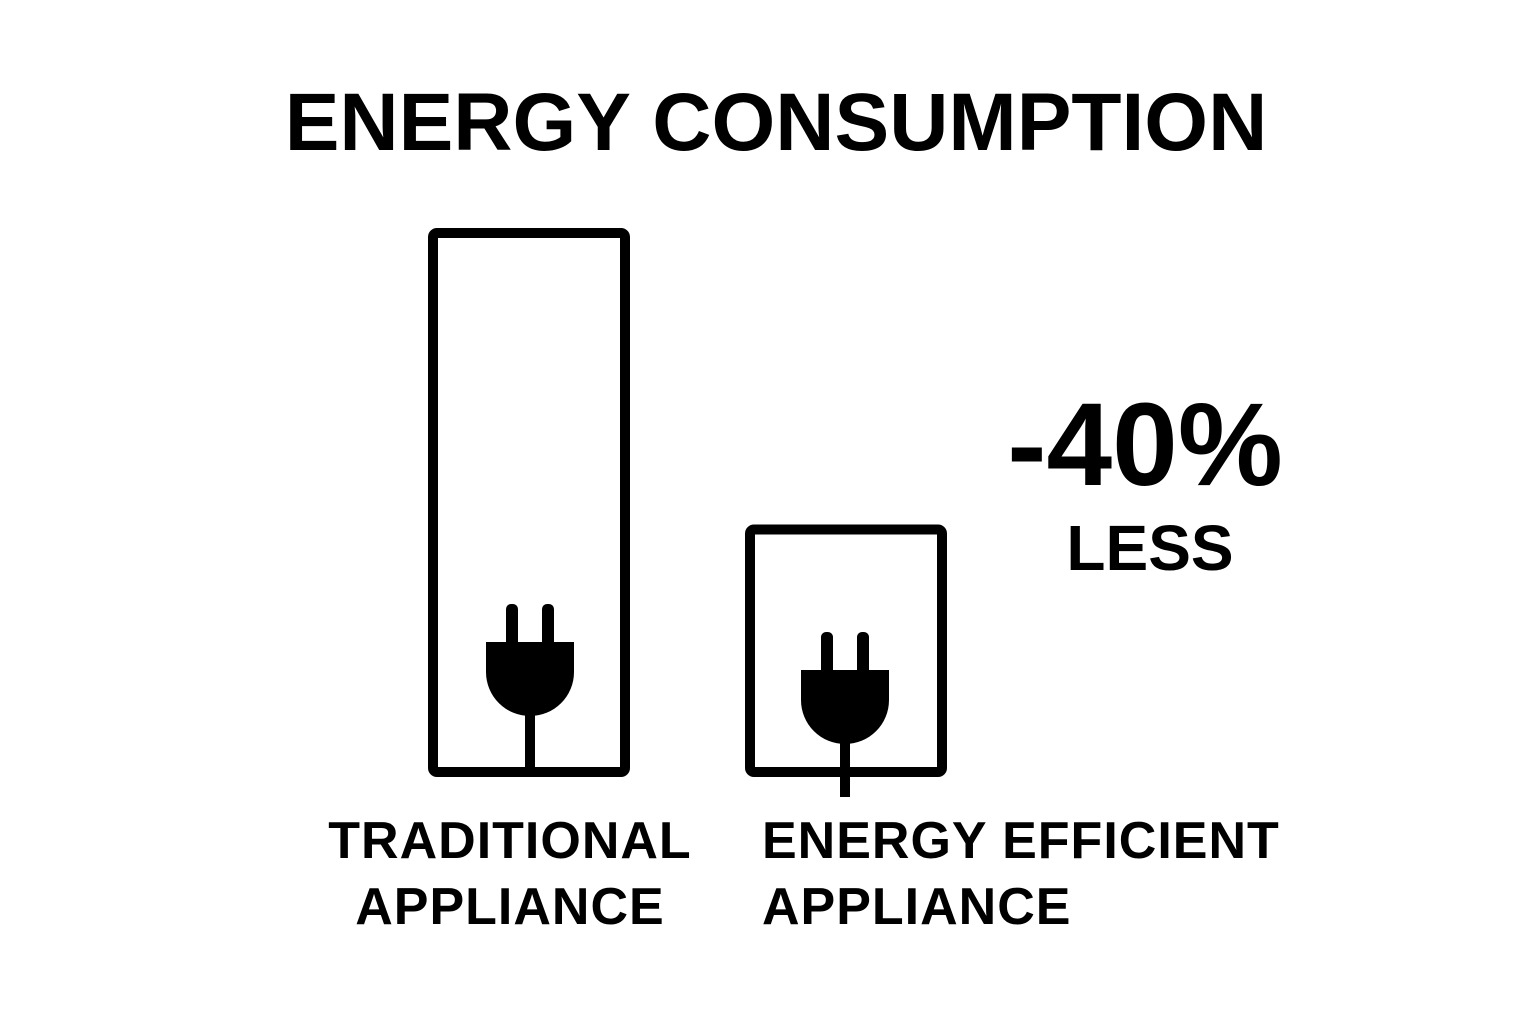 The width and height of the screenshot is (1536, 1024). Describe the element at coordinates (1021, 874) in the screenshot. I see `category-label: ENERGY EFFICIENT APPLIANCE` at that location.